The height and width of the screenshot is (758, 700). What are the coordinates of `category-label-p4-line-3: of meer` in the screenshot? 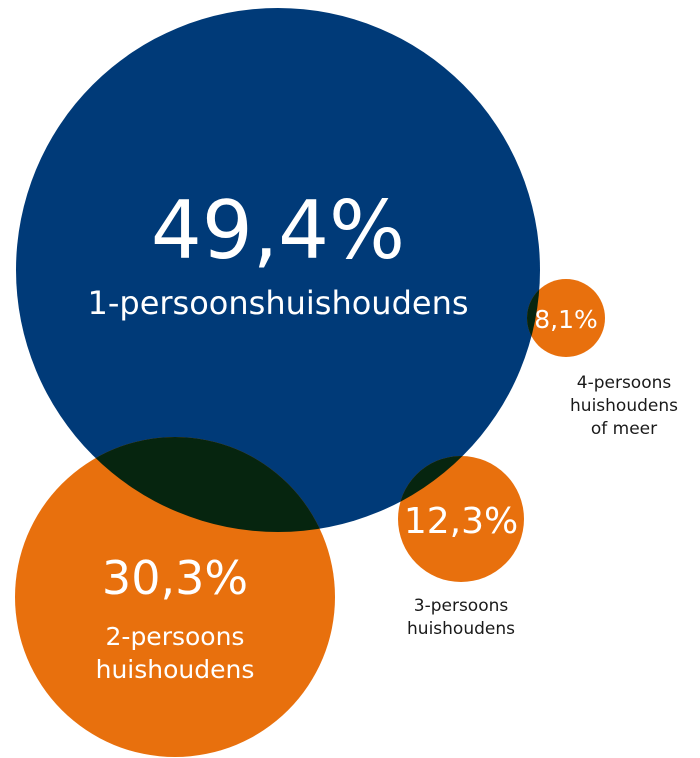 It's located at (624, 429).